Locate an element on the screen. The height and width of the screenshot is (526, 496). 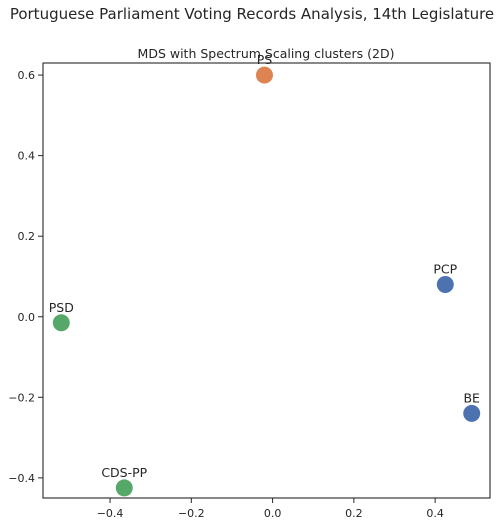
x-tick-label: 0.2 is located at coordinates (354, 513).